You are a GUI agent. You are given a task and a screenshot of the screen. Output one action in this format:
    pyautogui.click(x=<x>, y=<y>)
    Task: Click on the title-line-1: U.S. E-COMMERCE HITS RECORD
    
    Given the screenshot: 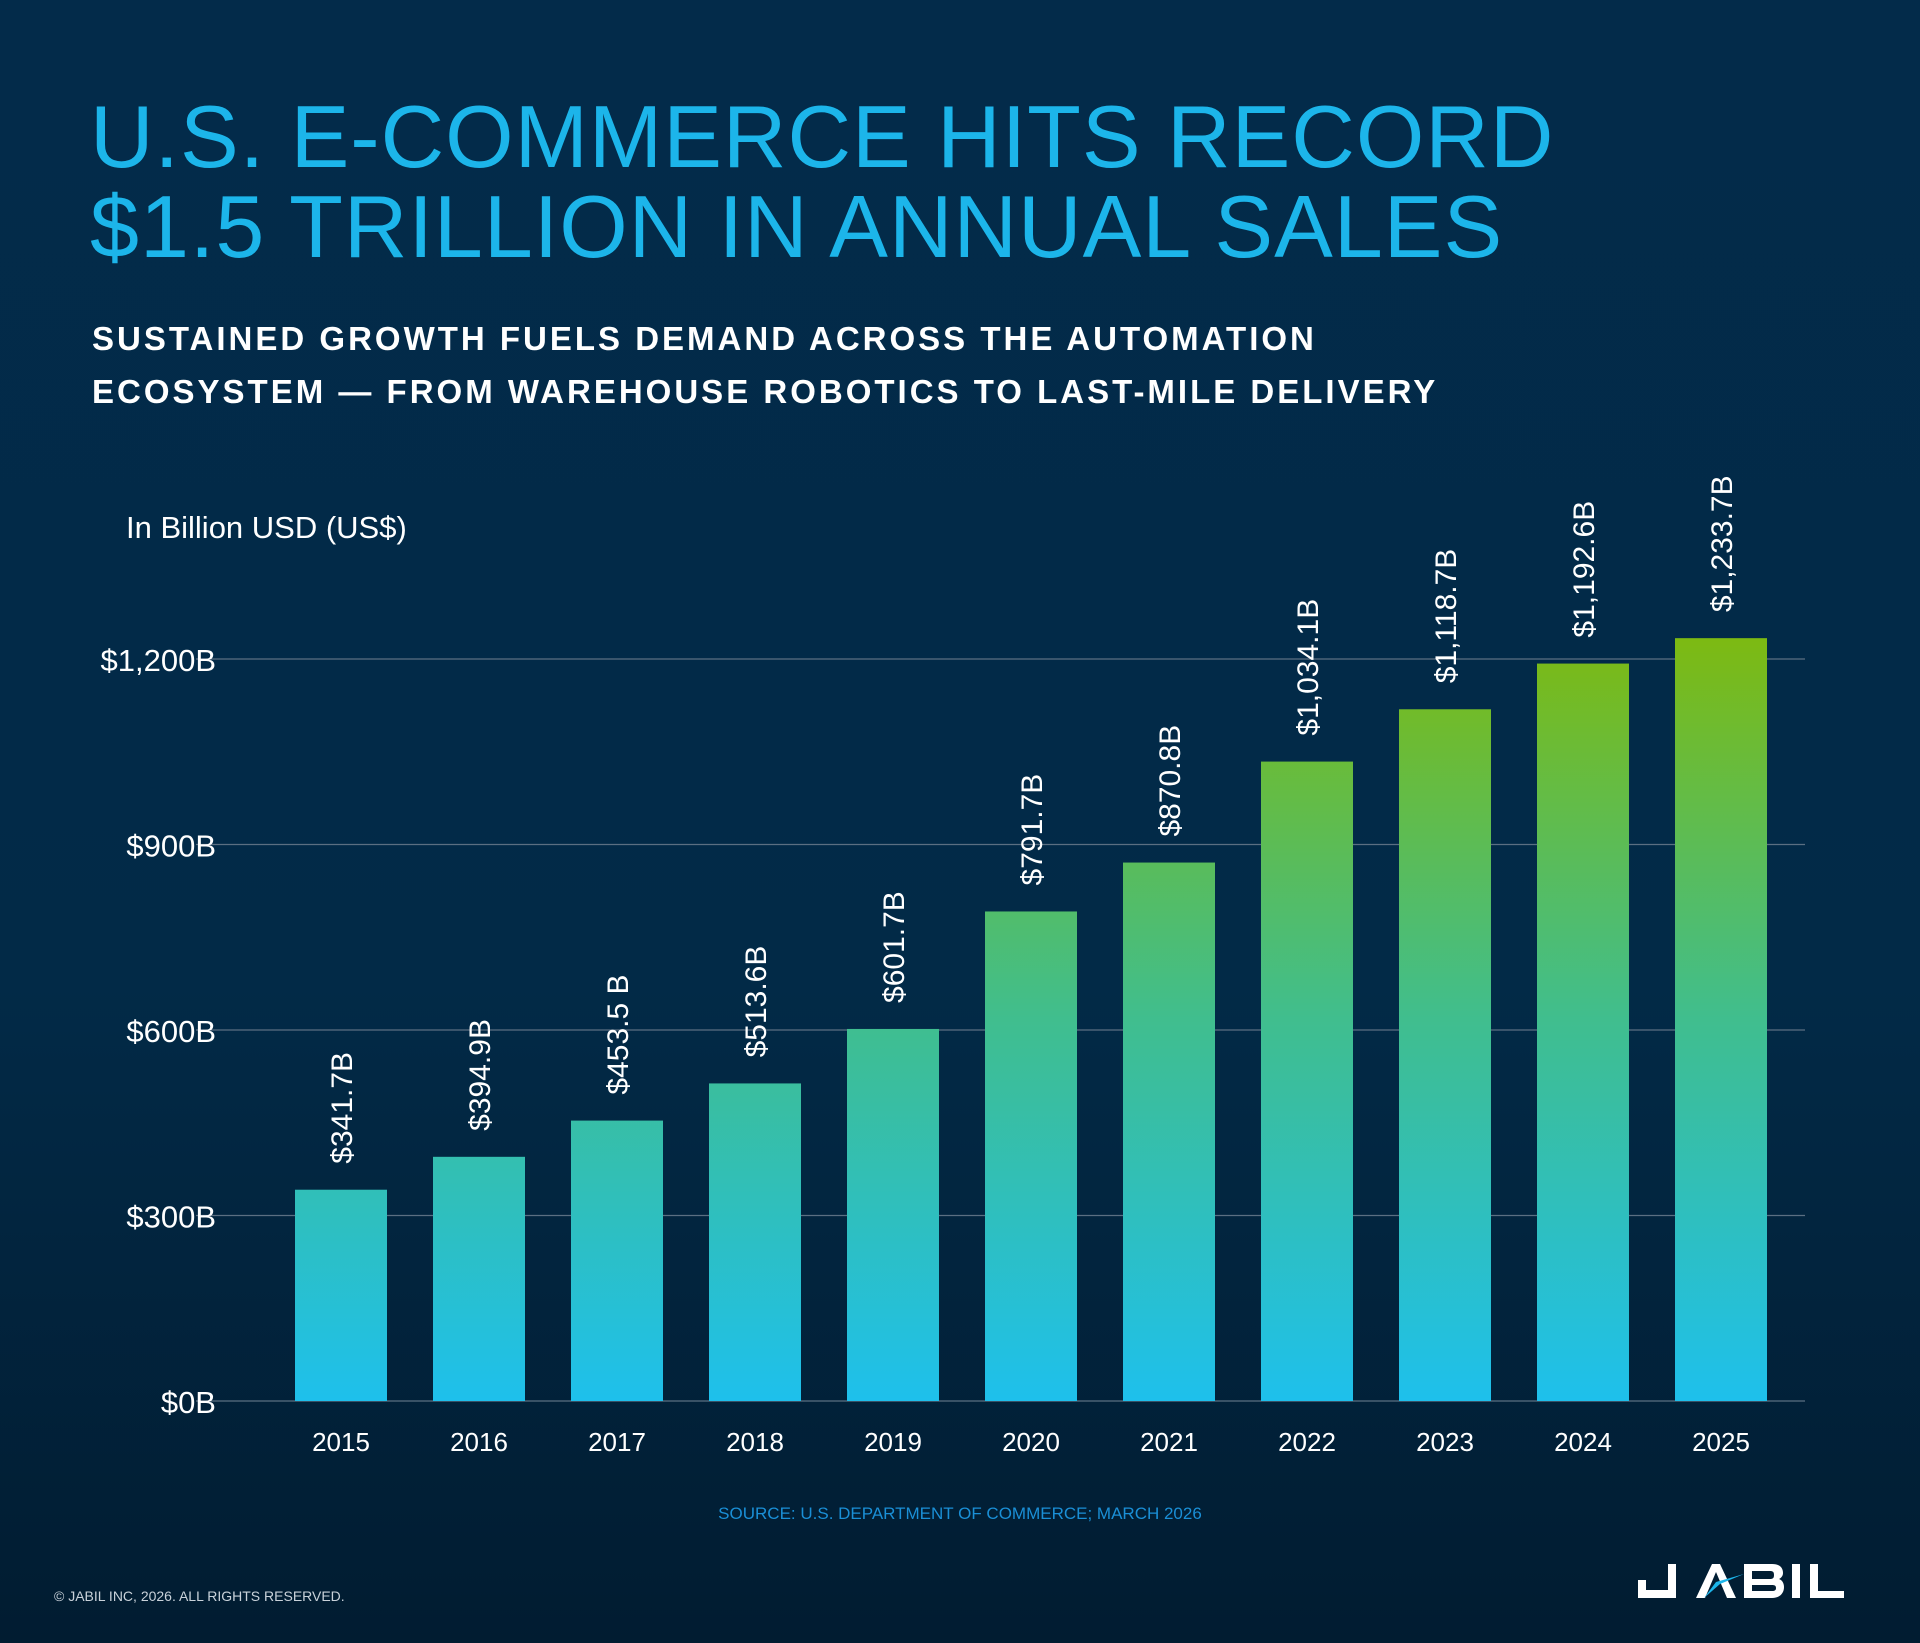 What is the action you would take?
    pyautogui.click(x=822, y=136)
    